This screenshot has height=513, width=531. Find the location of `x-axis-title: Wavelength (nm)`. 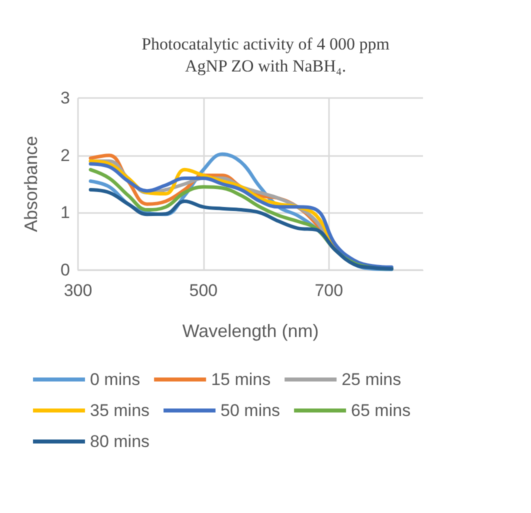

x-axis-title: Wavelength (nm) is located at coordinates (250, 331).